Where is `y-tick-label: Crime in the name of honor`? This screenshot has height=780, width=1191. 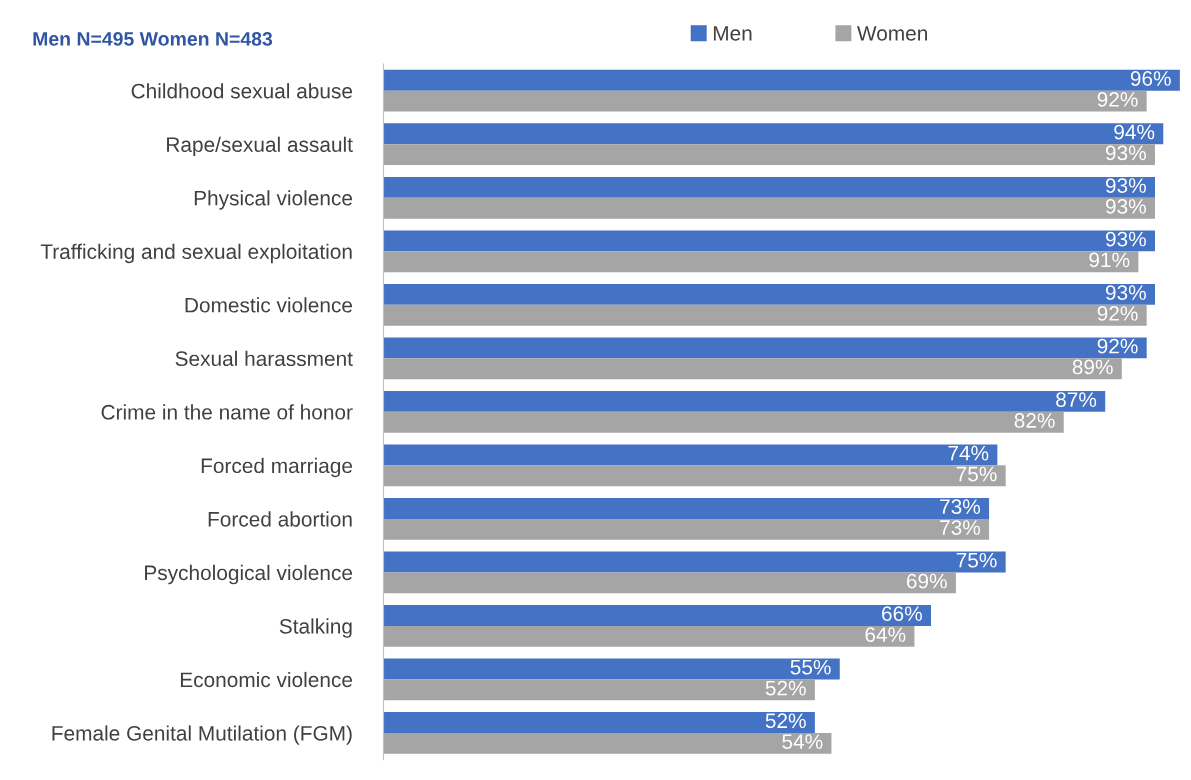 y-tick-label: Crime in the name of honor is located at coordinates (227, 412).